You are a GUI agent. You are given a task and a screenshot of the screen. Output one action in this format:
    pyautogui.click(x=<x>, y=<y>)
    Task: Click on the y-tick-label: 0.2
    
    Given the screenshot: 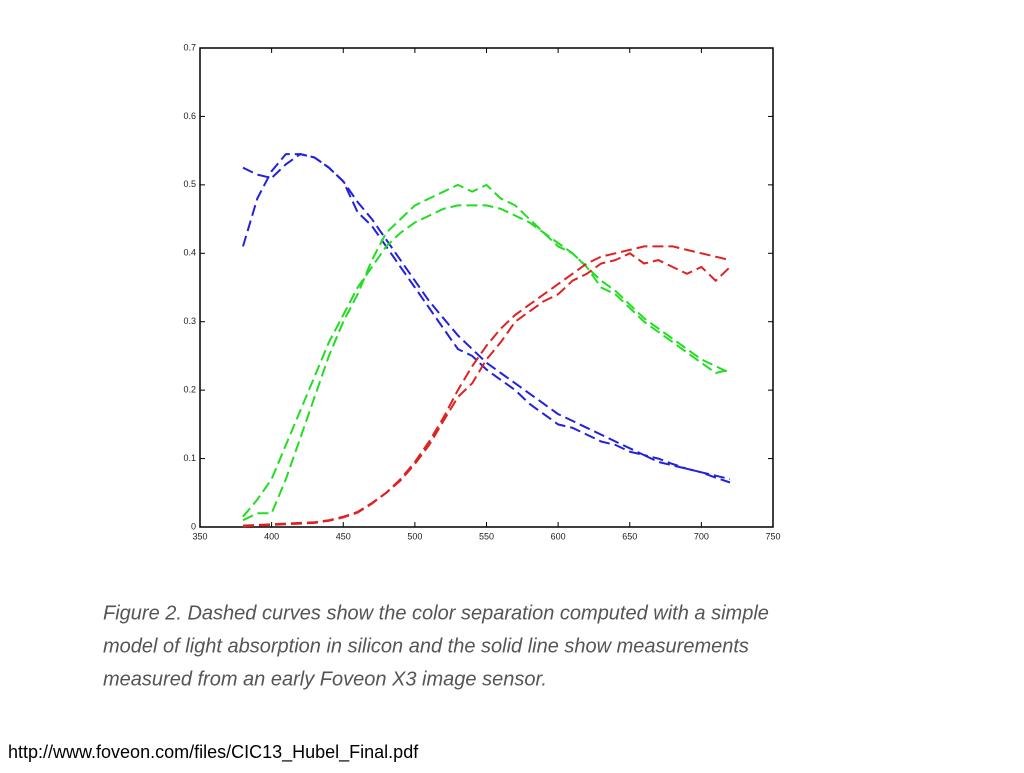 What is the action you would take?
    pyautogui.click(x=189, y=390)
    